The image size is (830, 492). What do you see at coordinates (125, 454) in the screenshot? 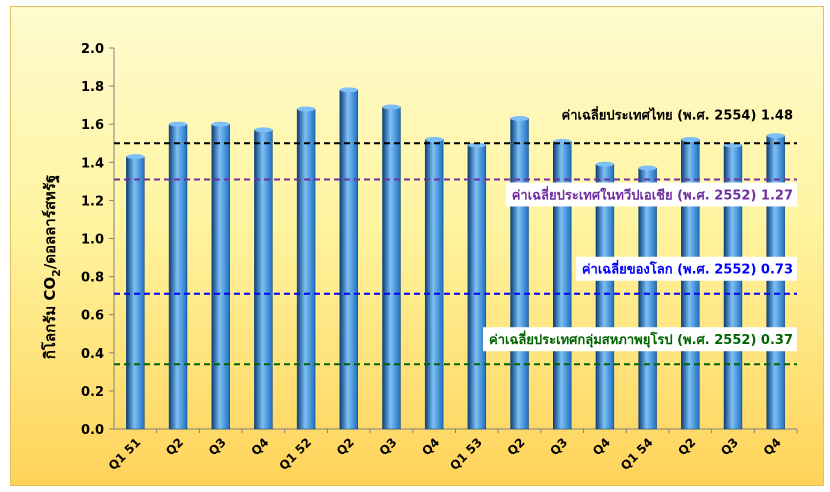
I see `x-tick-label: Q1 51` at bounding box center [125, 454].